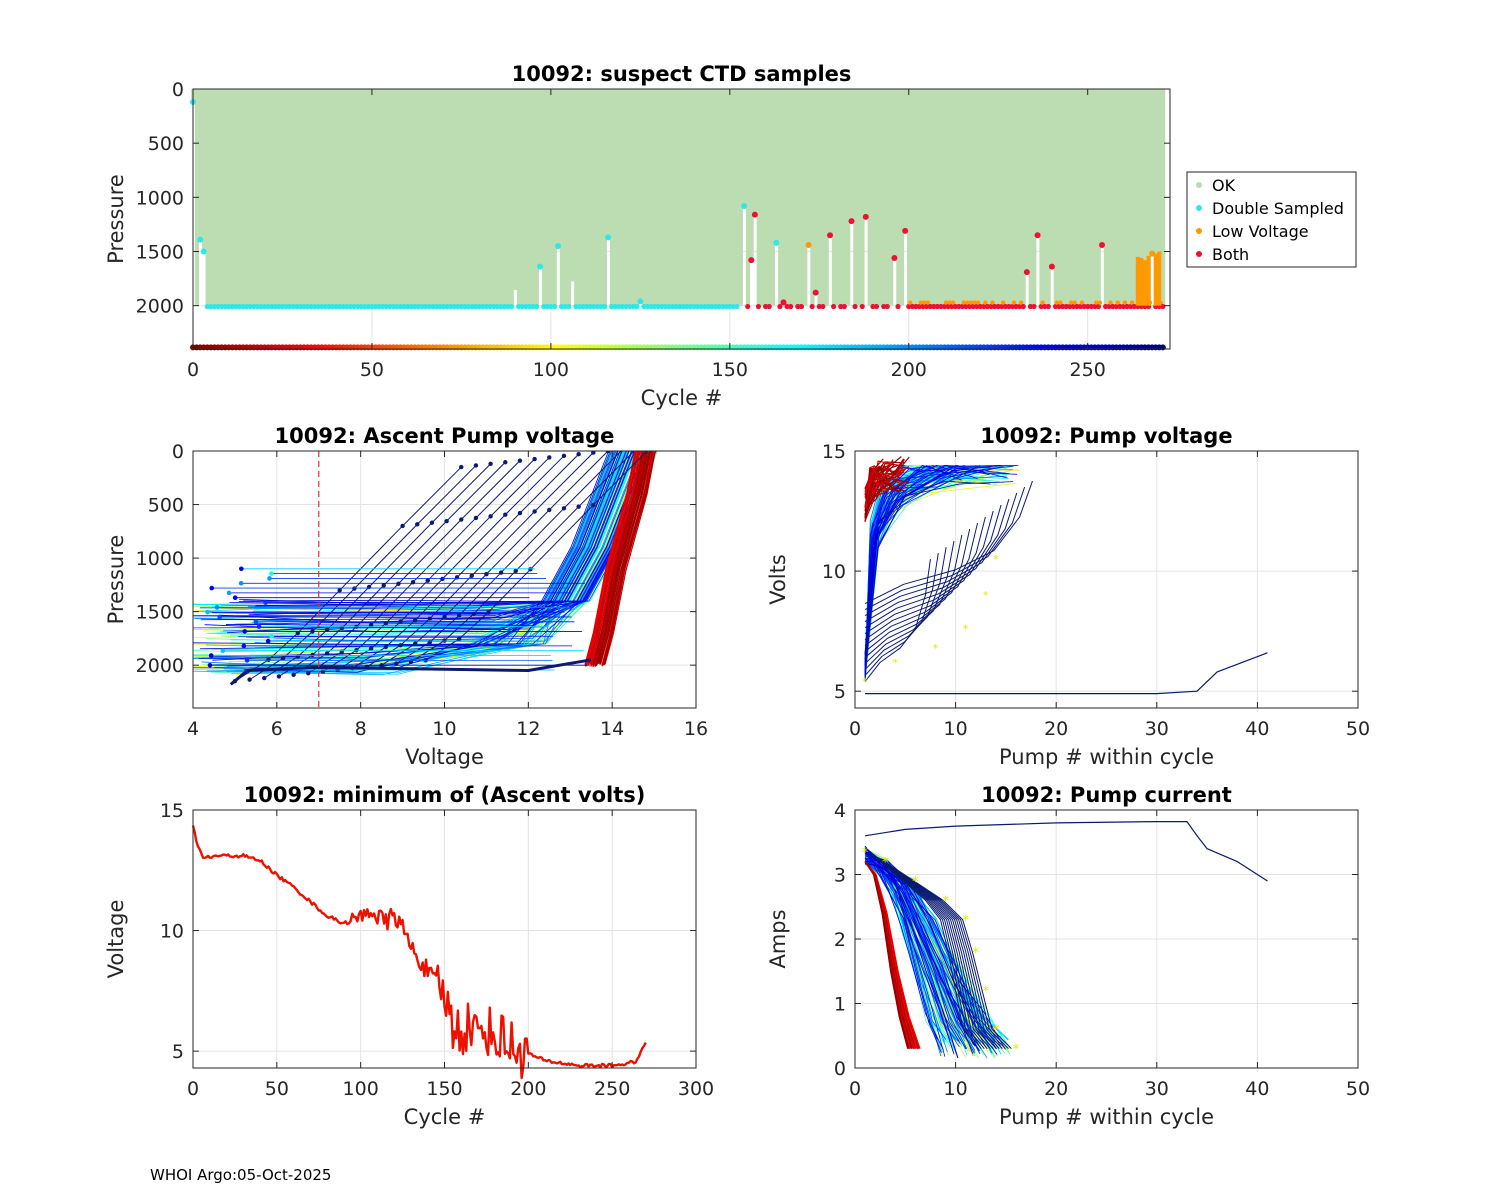 The width and height of the screenshot is (1500, 1200). What do you see at coordinates (696, 1089) in the screenshot?
I see `tick-label-x: 300` at bounding box center [696, 1089].